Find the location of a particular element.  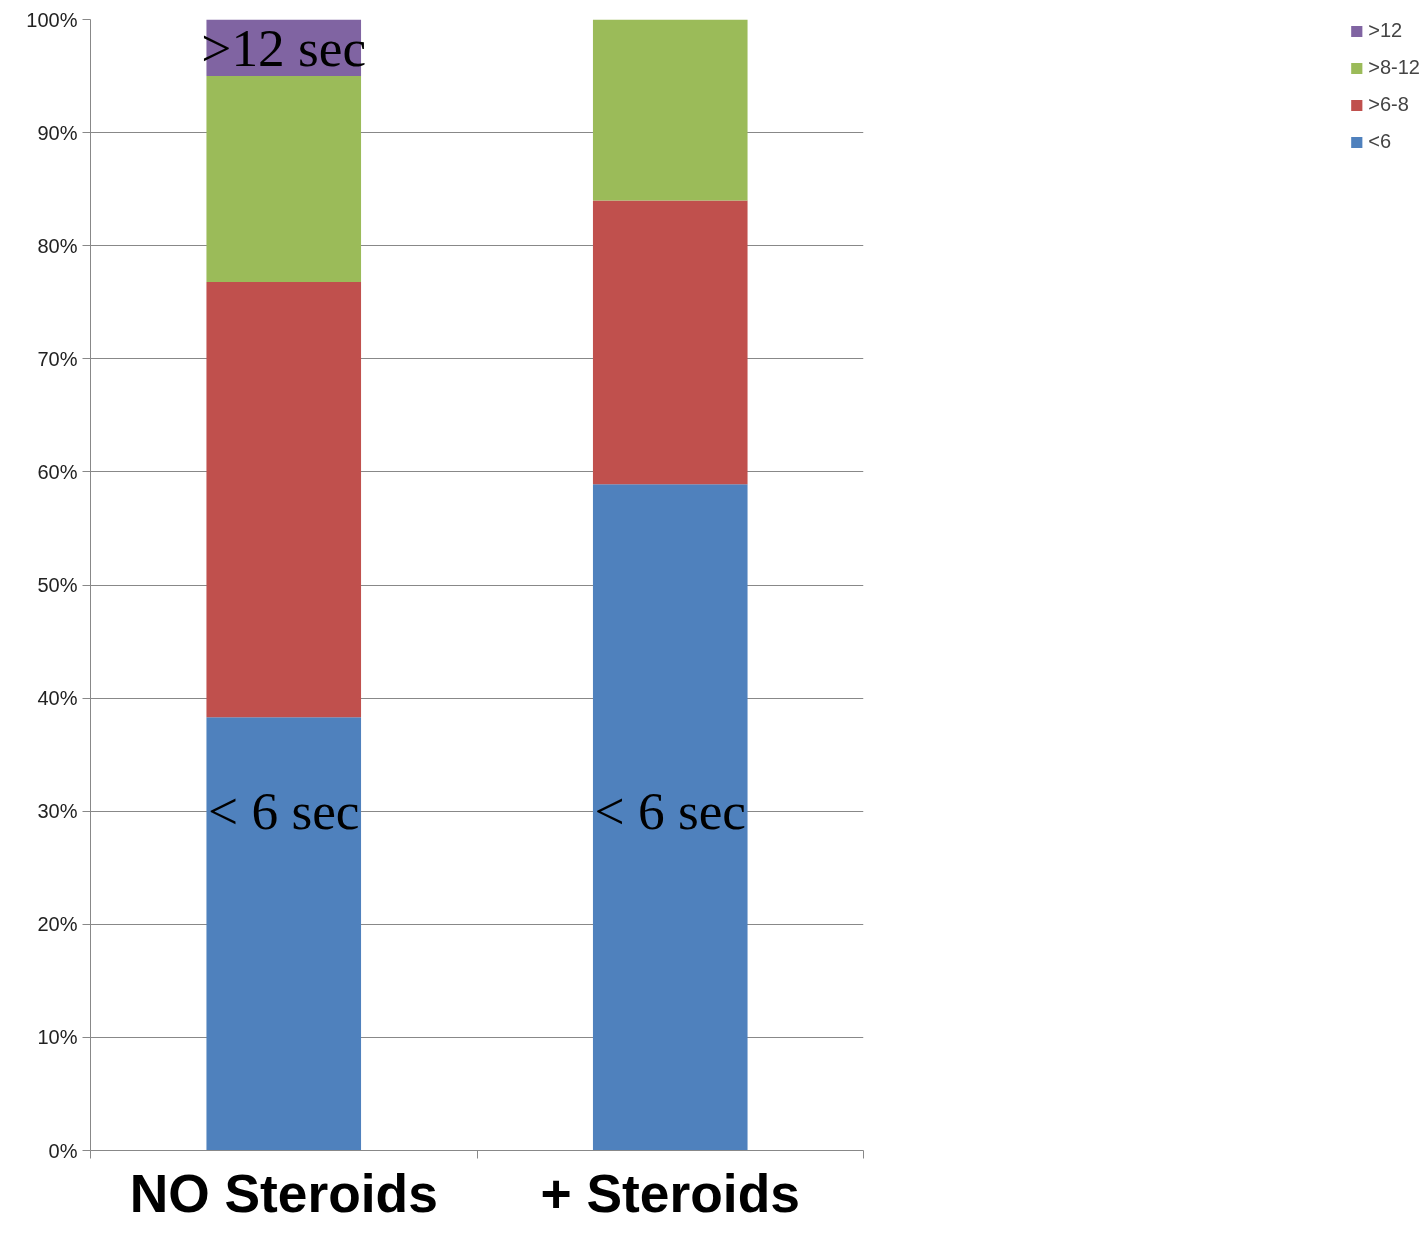

y-tick-label: 100% is located at coordinates (52, 19).